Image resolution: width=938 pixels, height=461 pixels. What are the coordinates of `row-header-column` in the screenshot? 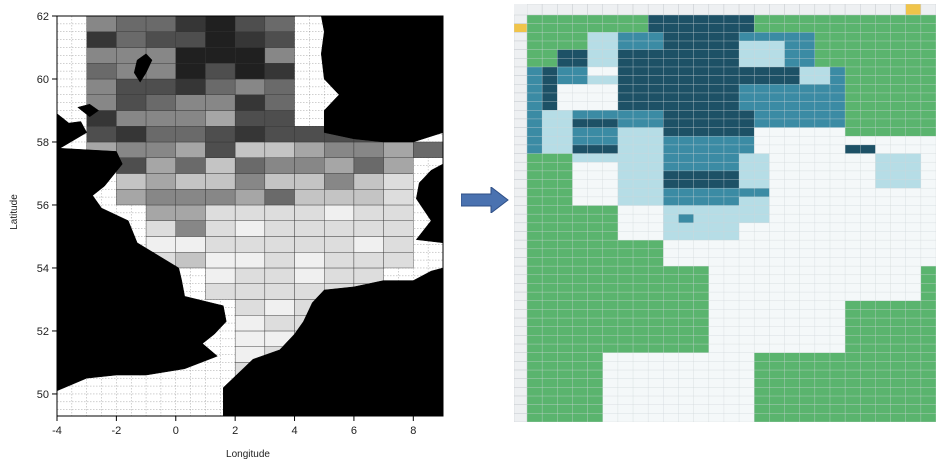 It's located at (521, 213).